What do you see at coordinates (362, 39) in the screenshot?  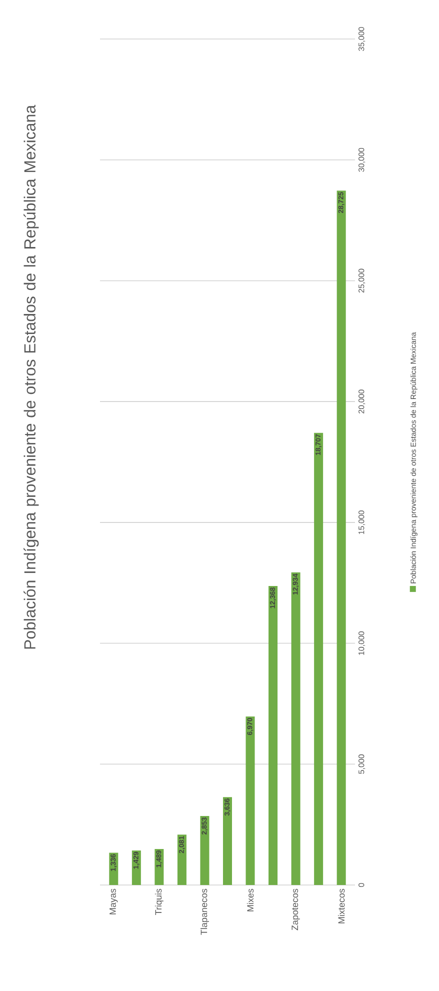 I see `y-tick-label: 35,000` at bounding box center [362, 39].